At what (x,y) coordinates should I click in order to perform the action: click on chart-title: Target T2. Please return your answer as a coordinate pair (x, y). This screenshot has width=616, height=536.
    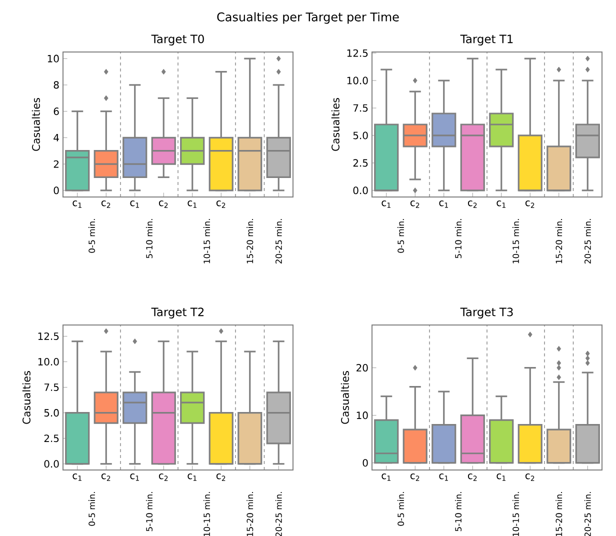
    Looking at the image, I should click on (177, 313).